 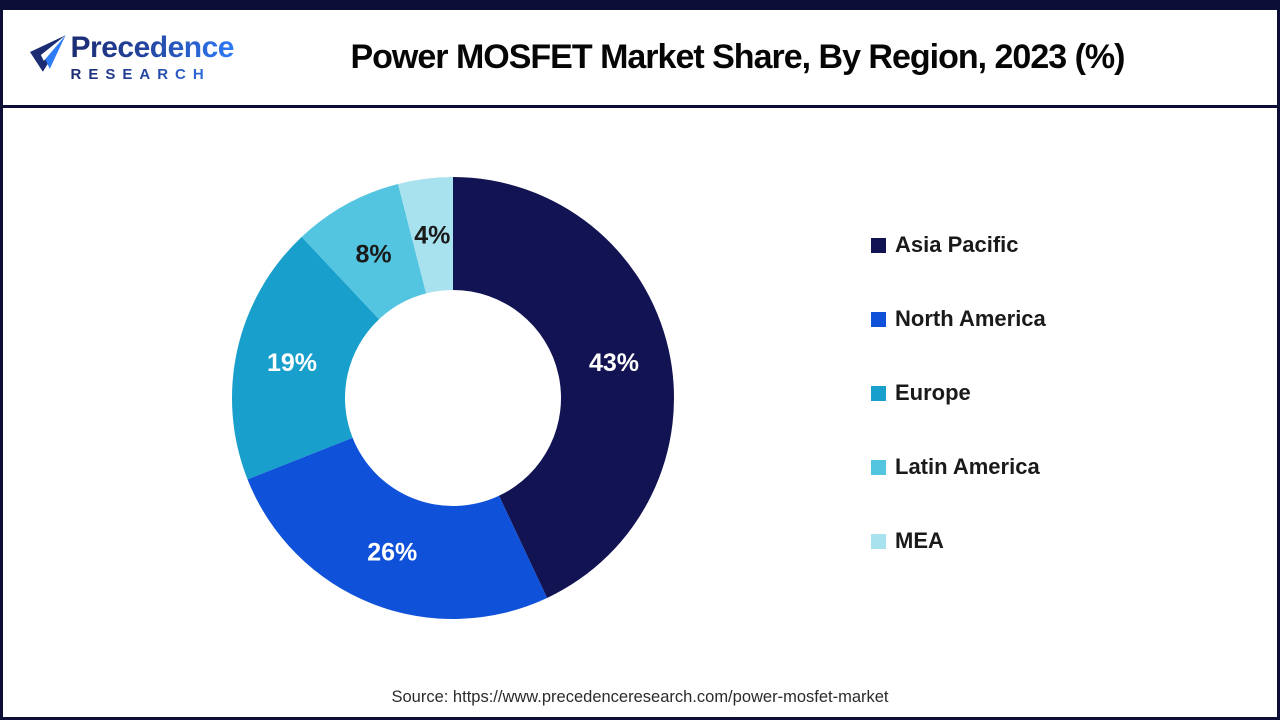 I want to click on pie-slice-latin-america, so click(x=364, y=251).